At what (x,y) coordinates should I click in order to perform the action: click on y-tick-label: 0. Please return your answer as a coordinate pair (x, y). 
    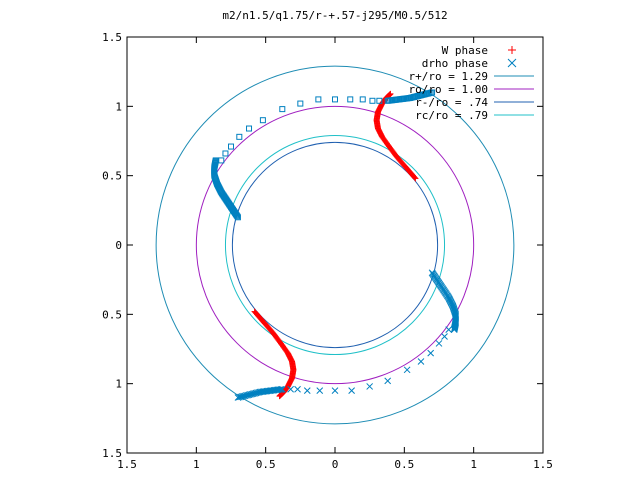
    Looking at the image, I should click on (118, 245).